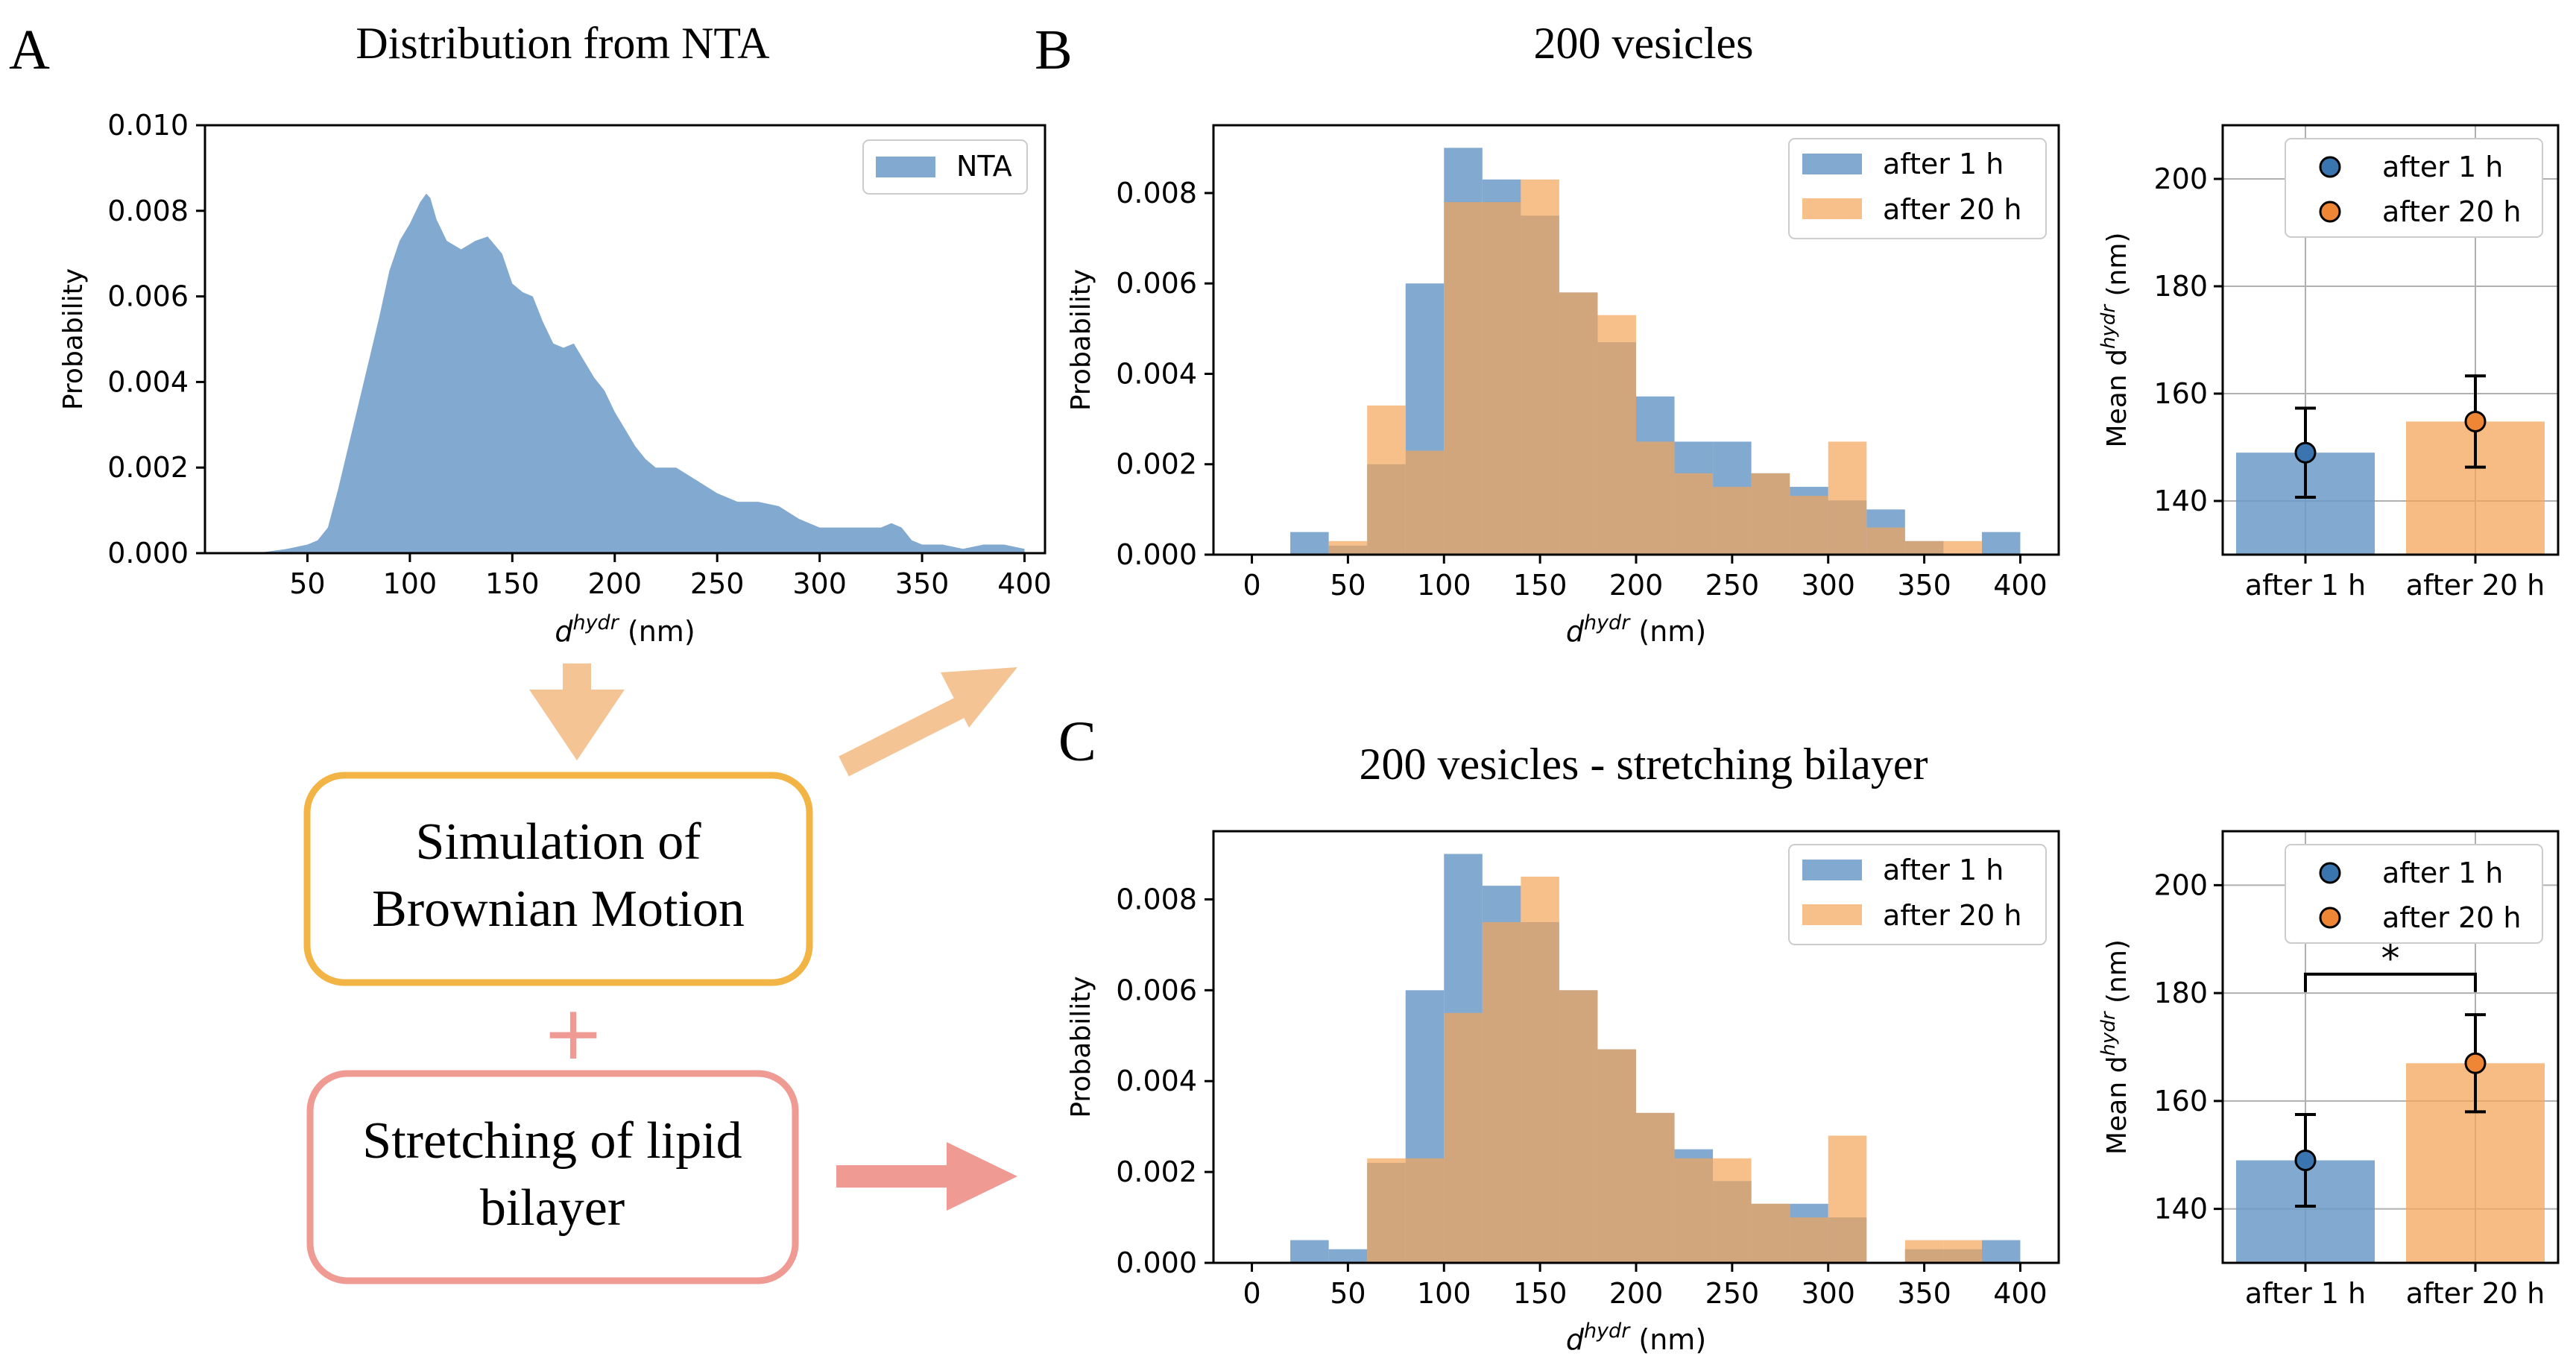  I want to click on y-tick-label: 160, so click(2180, 1101).